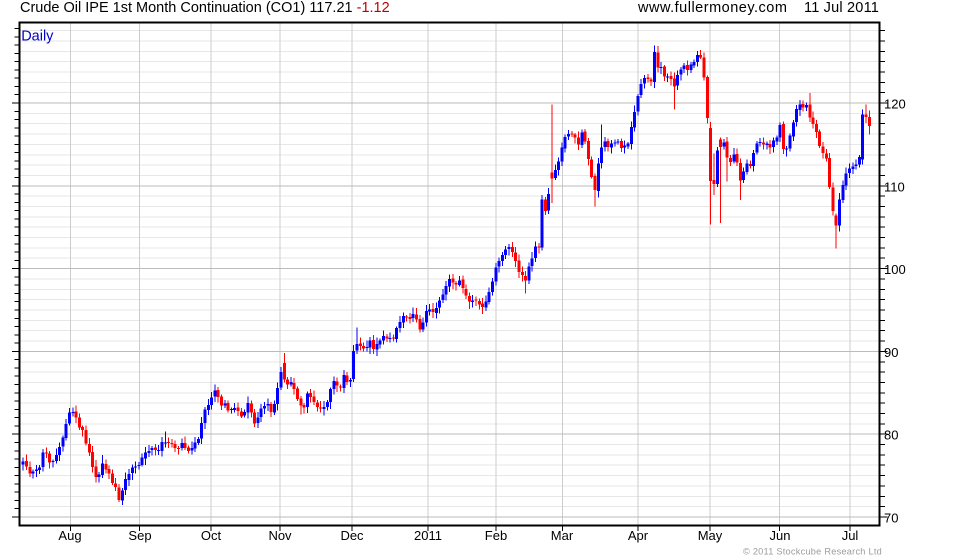 This screenshot has width=960, height=560. What do you see at coordinates (211, 535) in the screenshot?
I see `svg-text: Oct` at bounding box center [211, 535].